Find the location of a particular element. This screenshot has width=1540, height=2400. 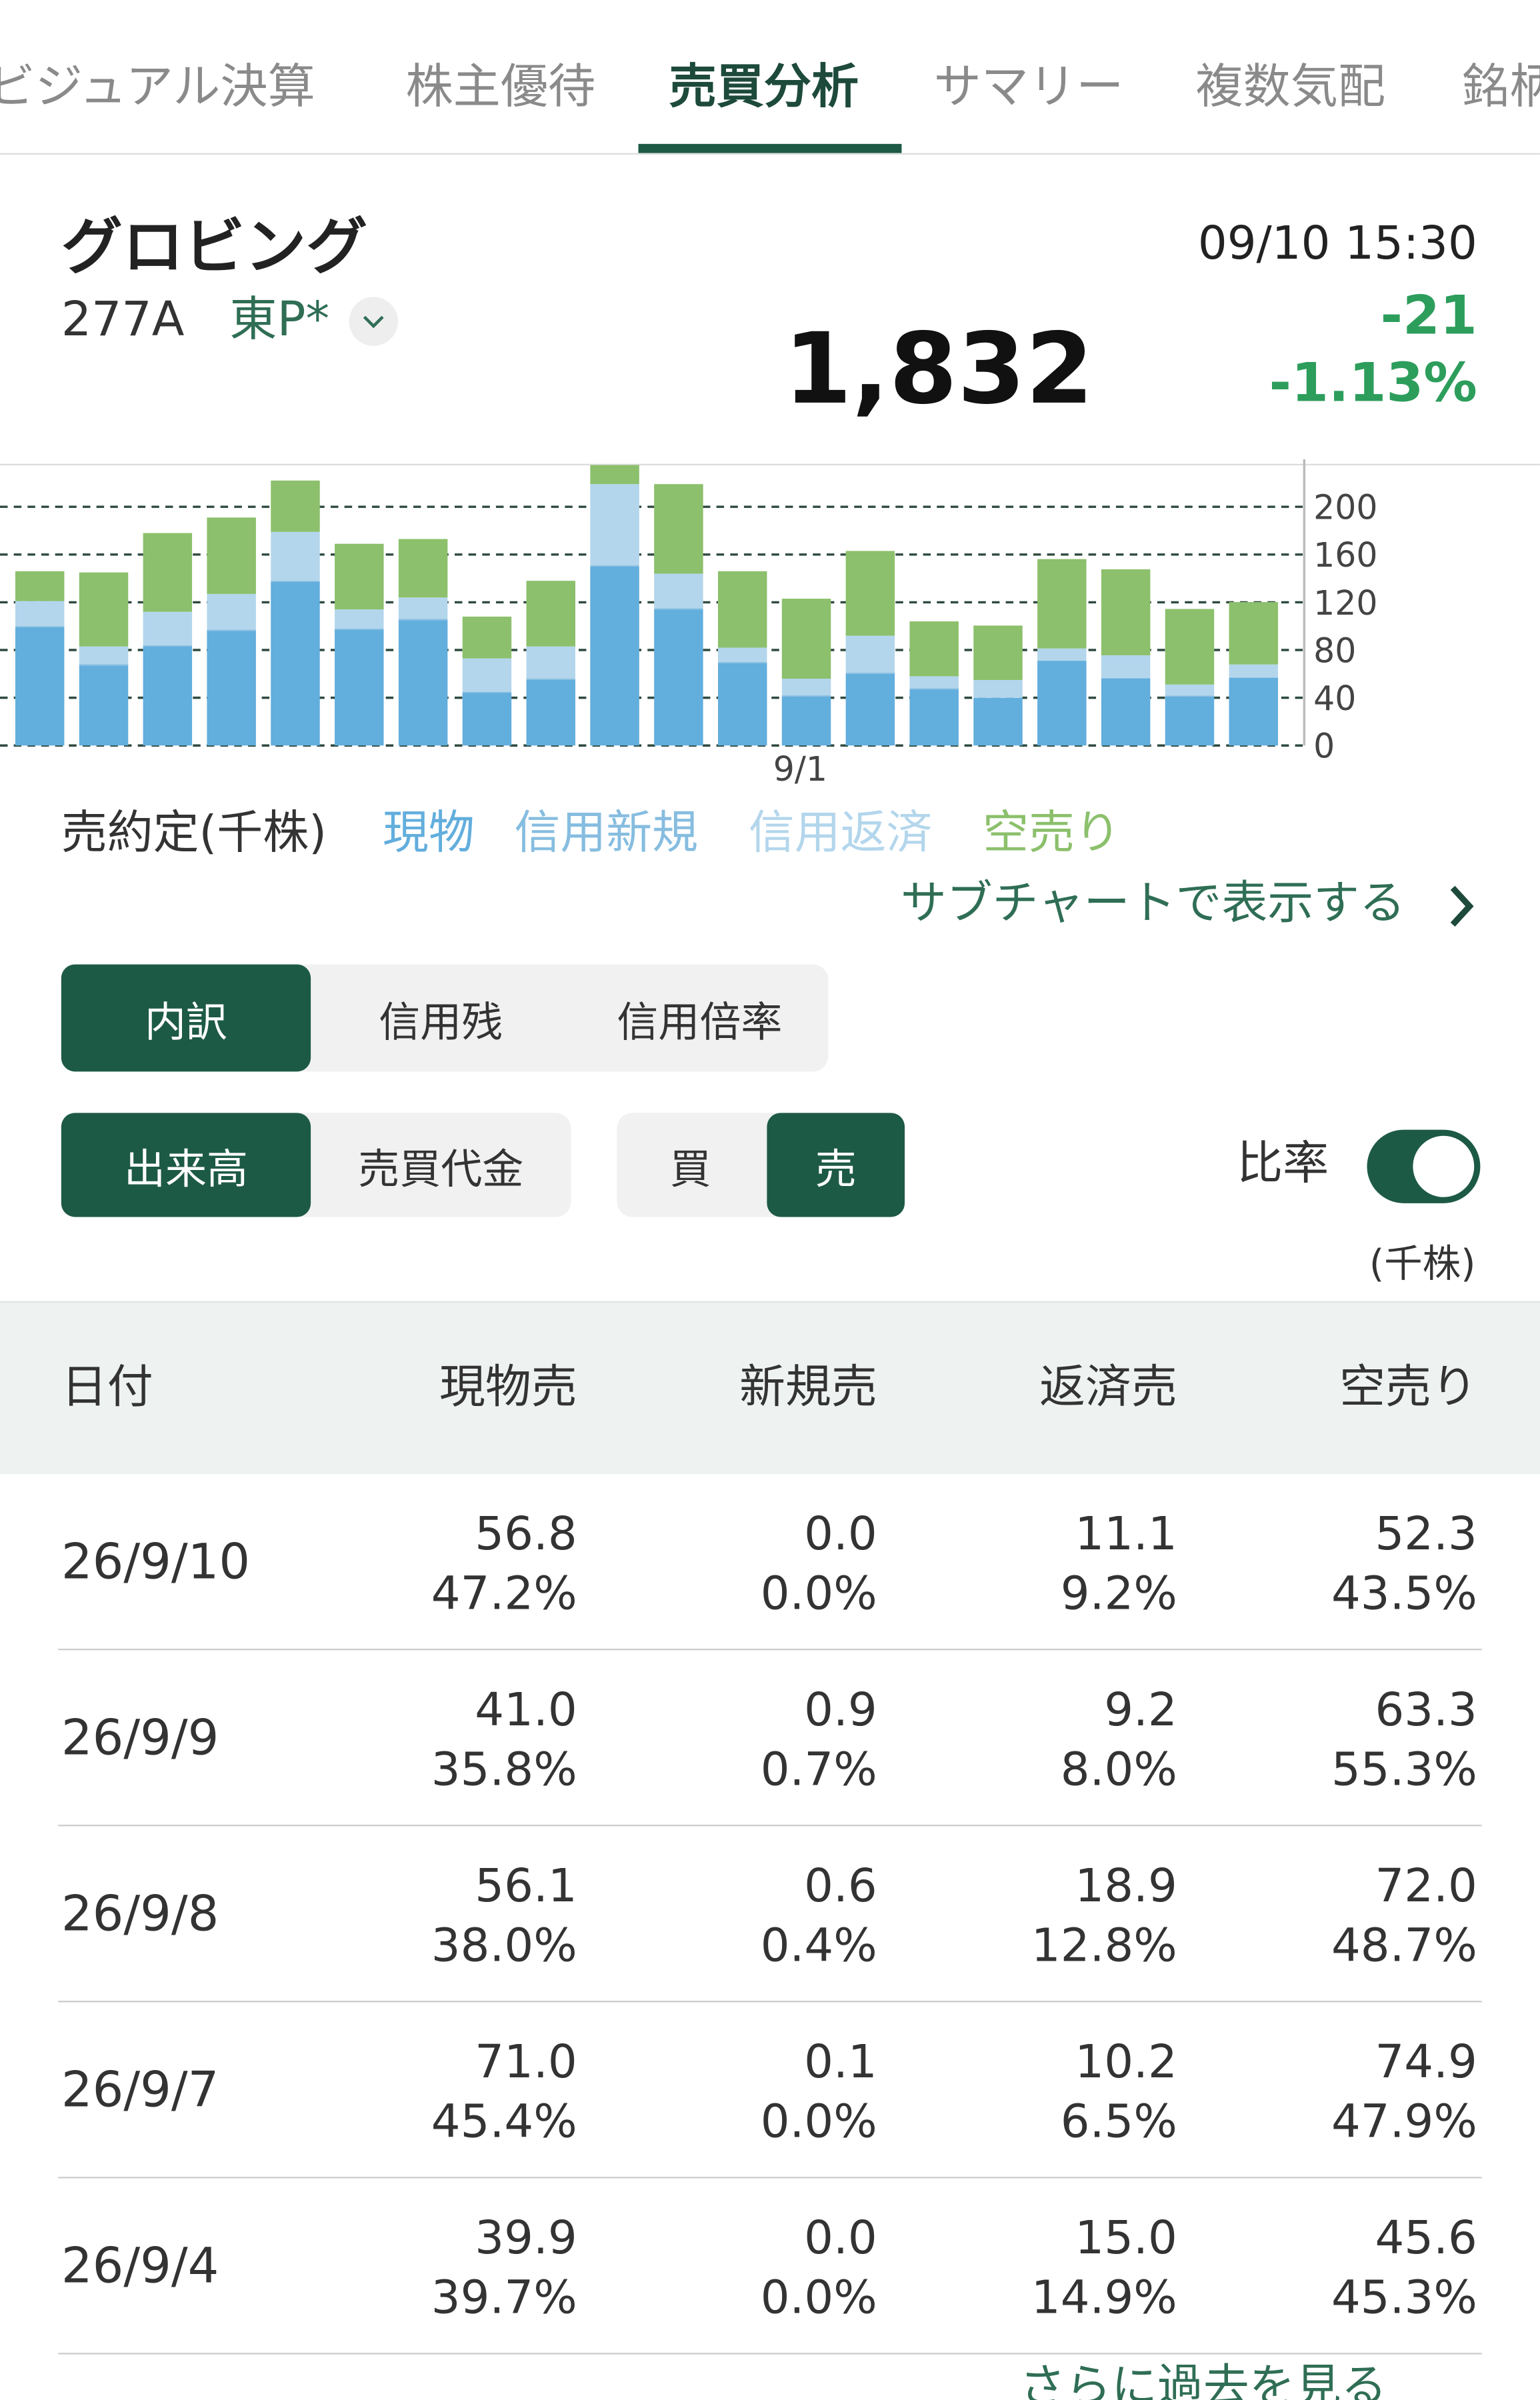

y-tick-label: 40 is located at coordinates (1334, 698).